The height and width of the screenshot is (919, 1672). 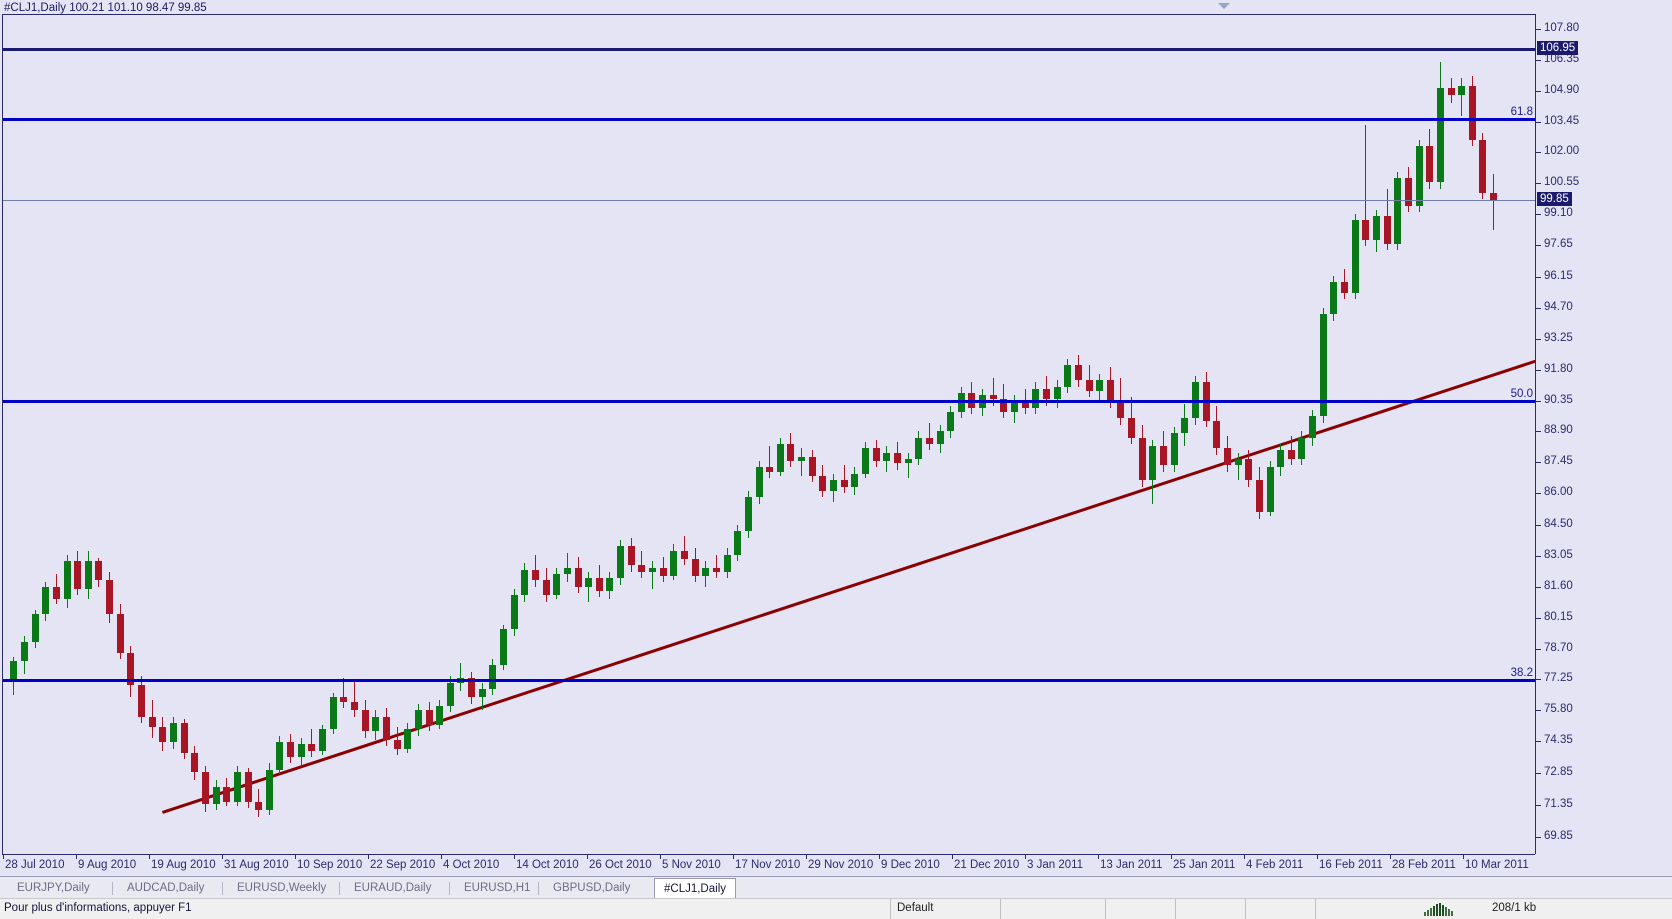 What do you see at coordinates (987, 865) in the screenshot?
I see `date-tick-label: 21 Dec 2010` at bounding box center [987, 865].